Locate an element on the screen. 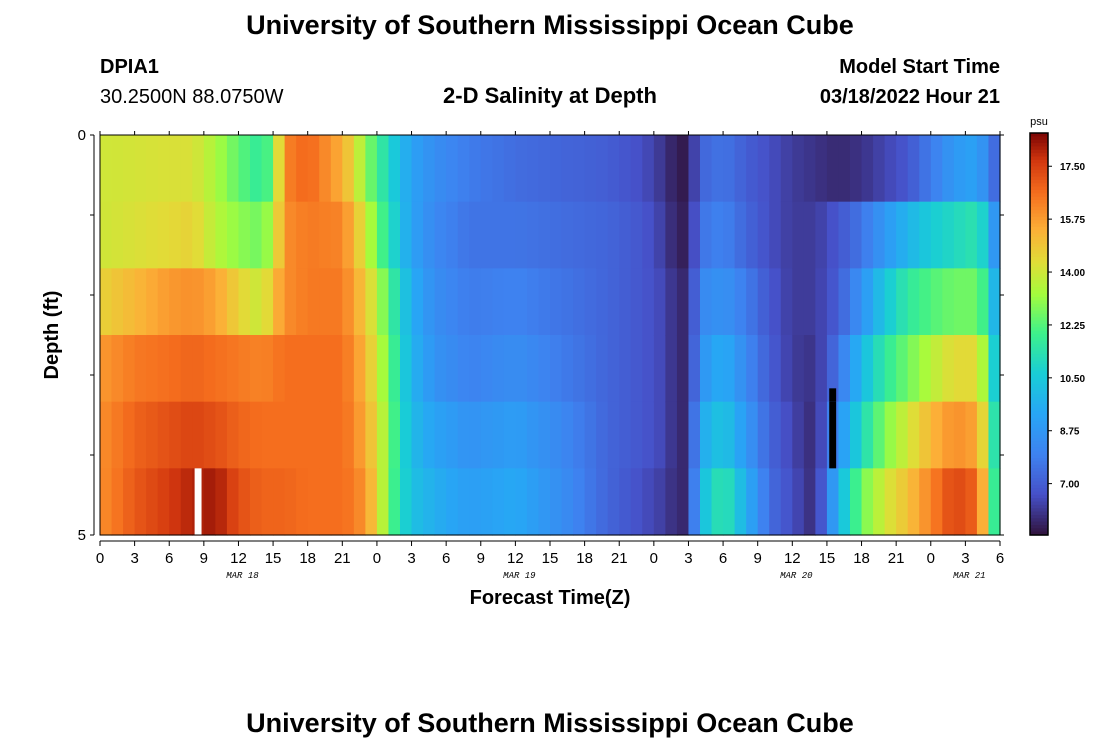 The height and width of the screenshot is (750, 1100). x-tick-label: 9 is located at coordinates (758, 558).